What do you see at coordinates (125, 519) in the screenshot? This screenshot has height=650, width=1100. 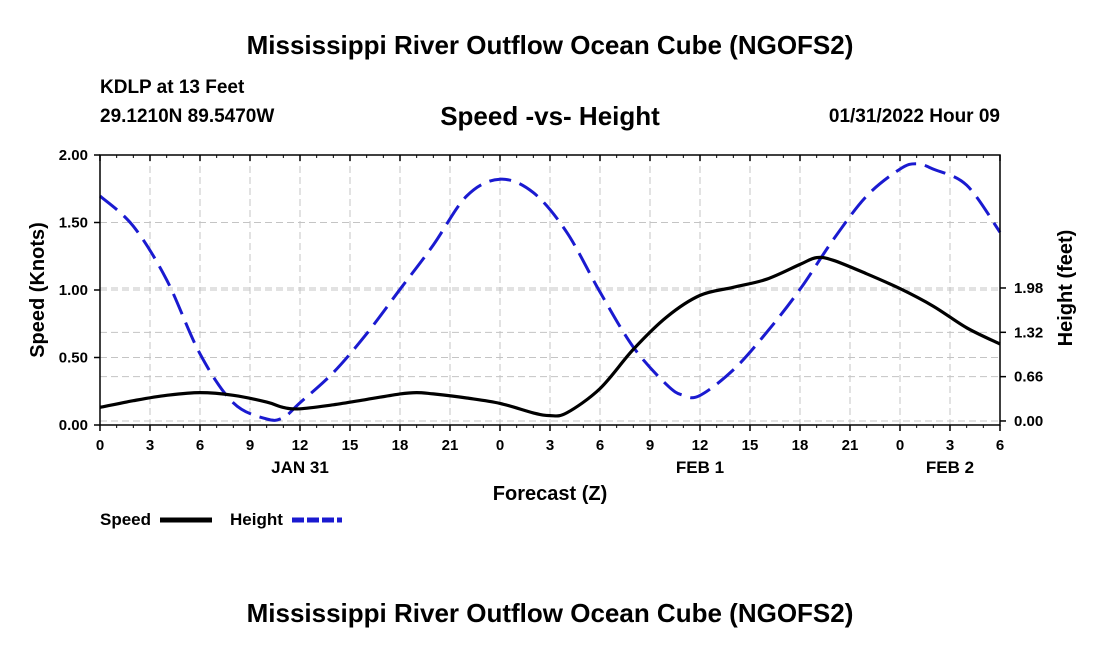 I see `legend-label-speed: Speed` at bounding box center [125, 519].